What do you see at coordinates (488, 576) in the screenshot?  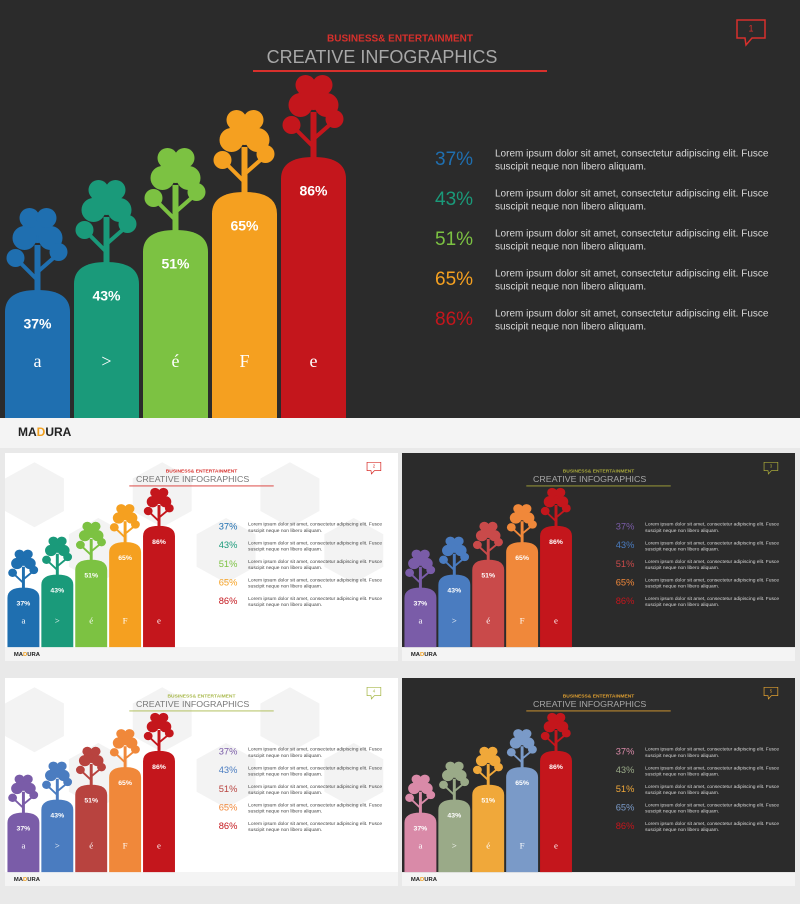 I see `bar-label: 51%` at bounding box center [488, 576].